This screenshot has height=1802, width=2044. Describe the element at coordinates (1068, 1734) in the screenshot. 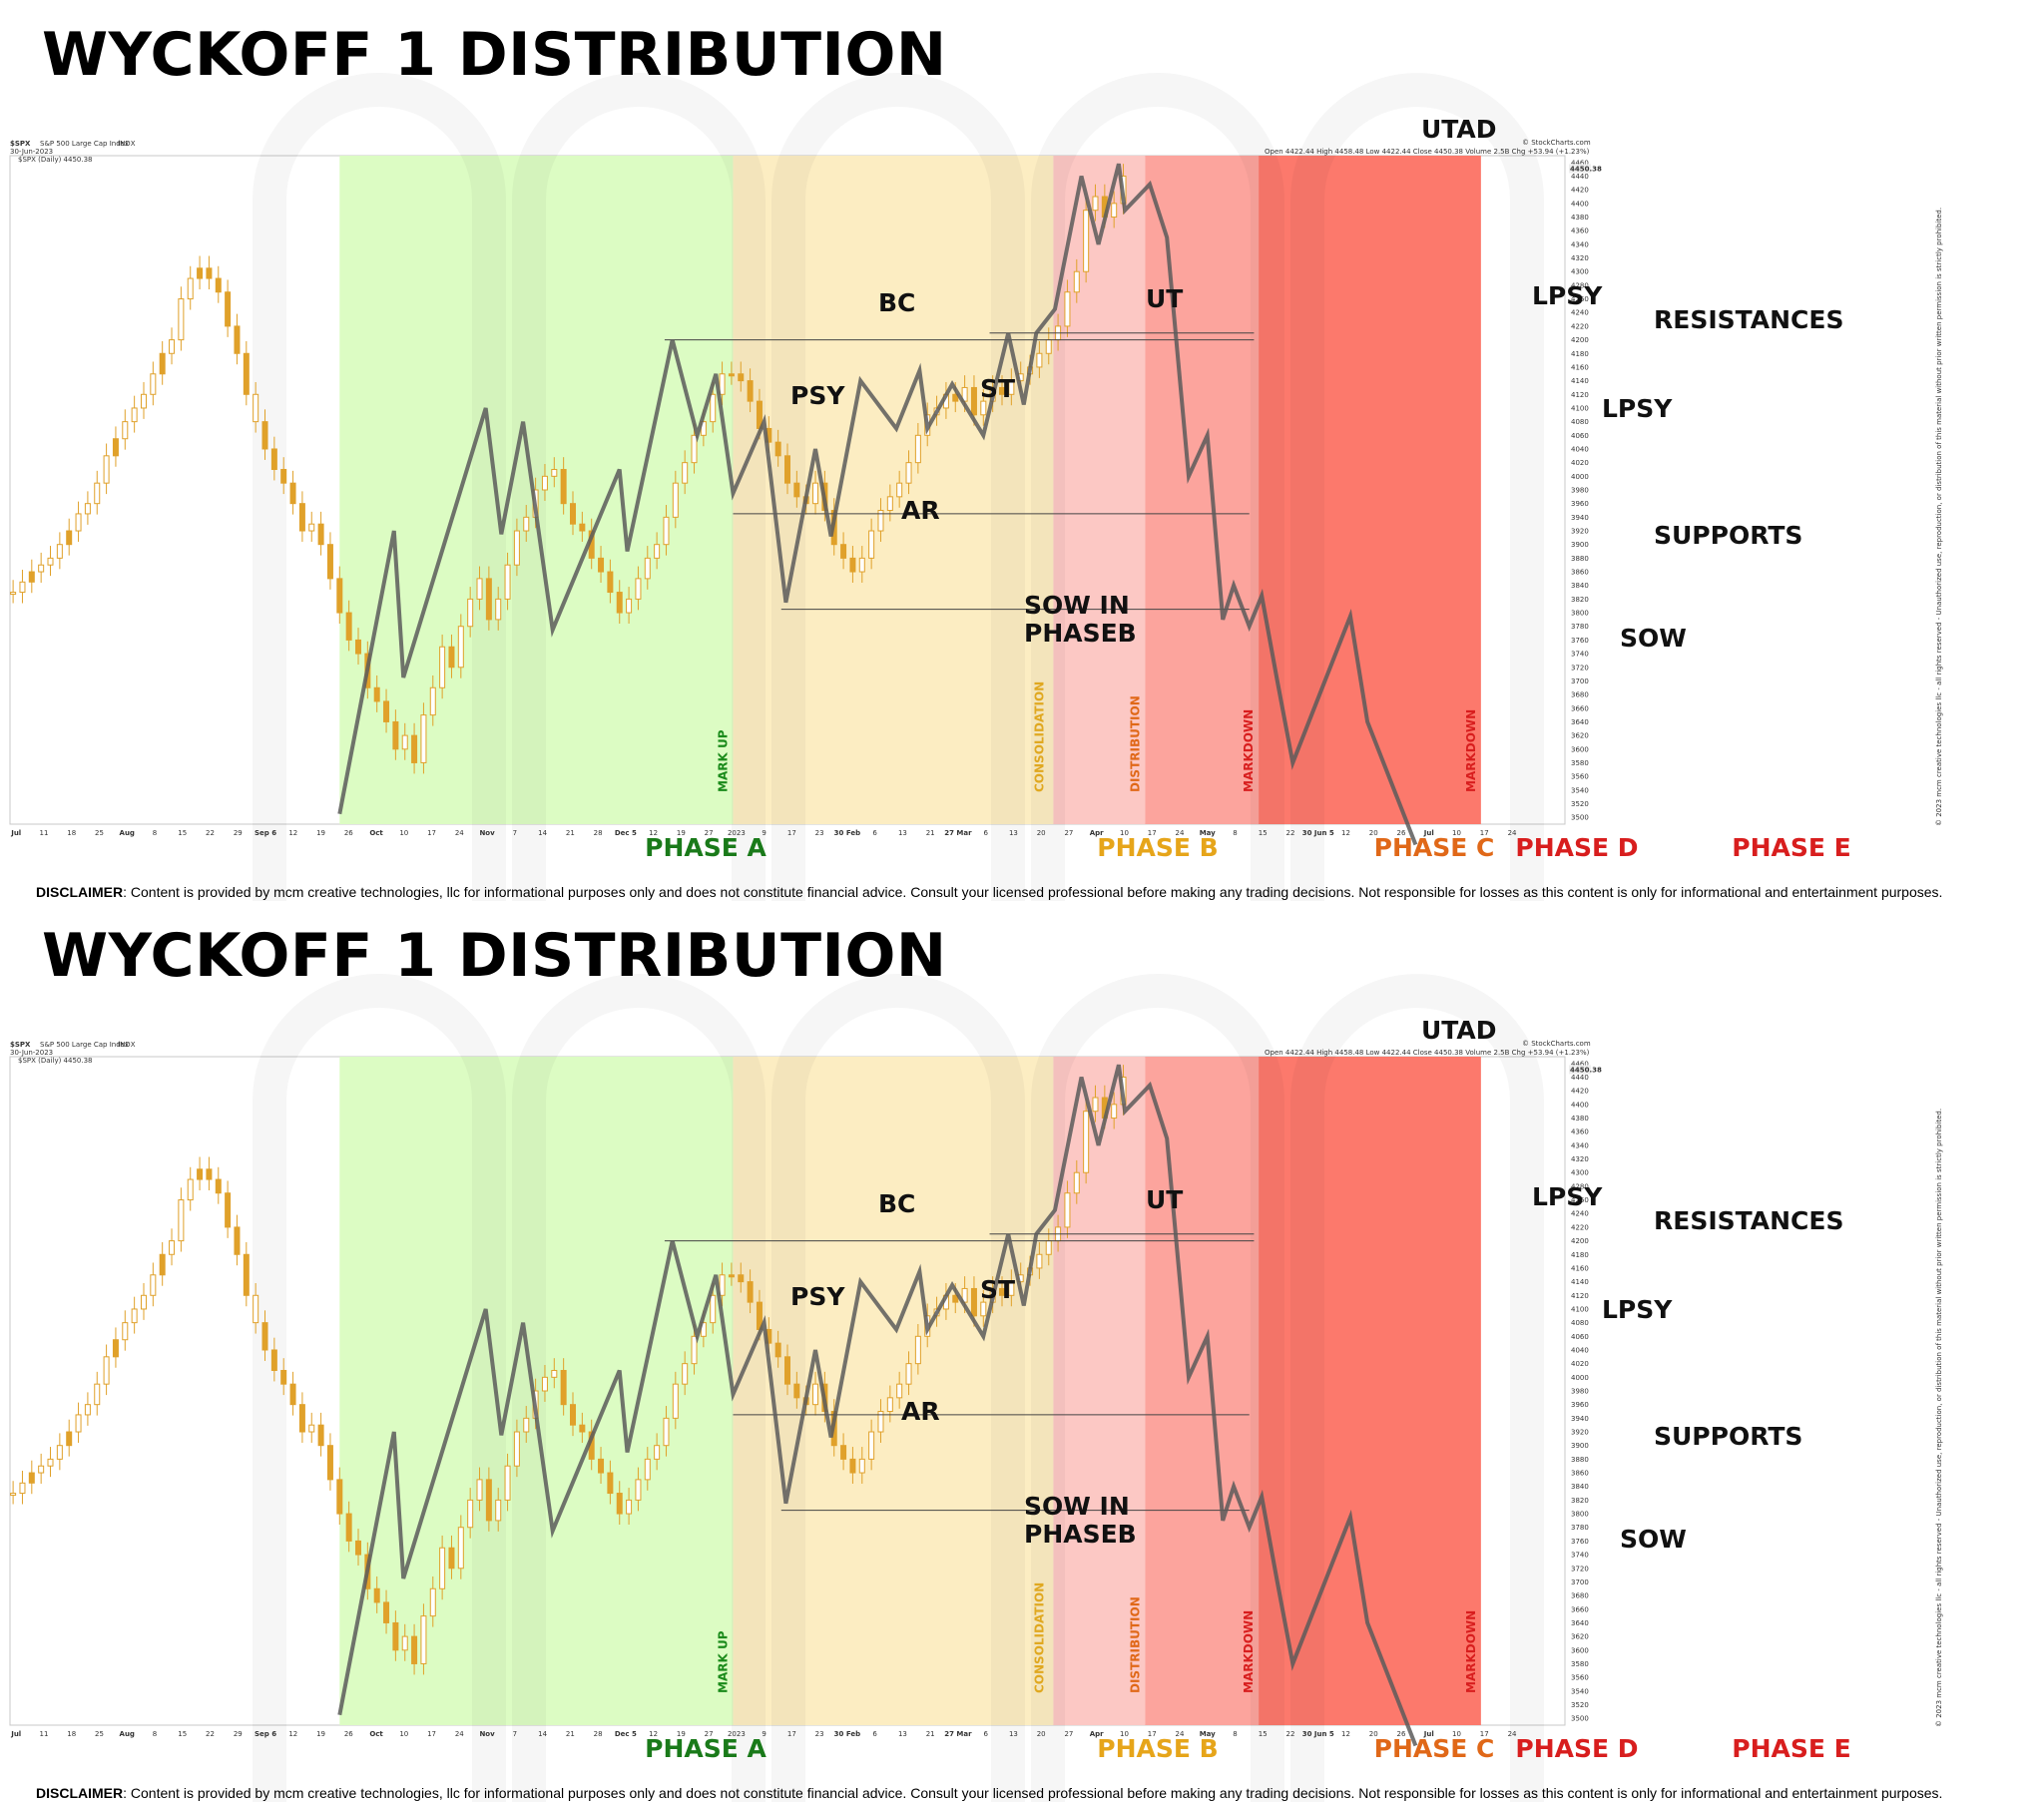

I see `x-tick-label: 27` at that location.